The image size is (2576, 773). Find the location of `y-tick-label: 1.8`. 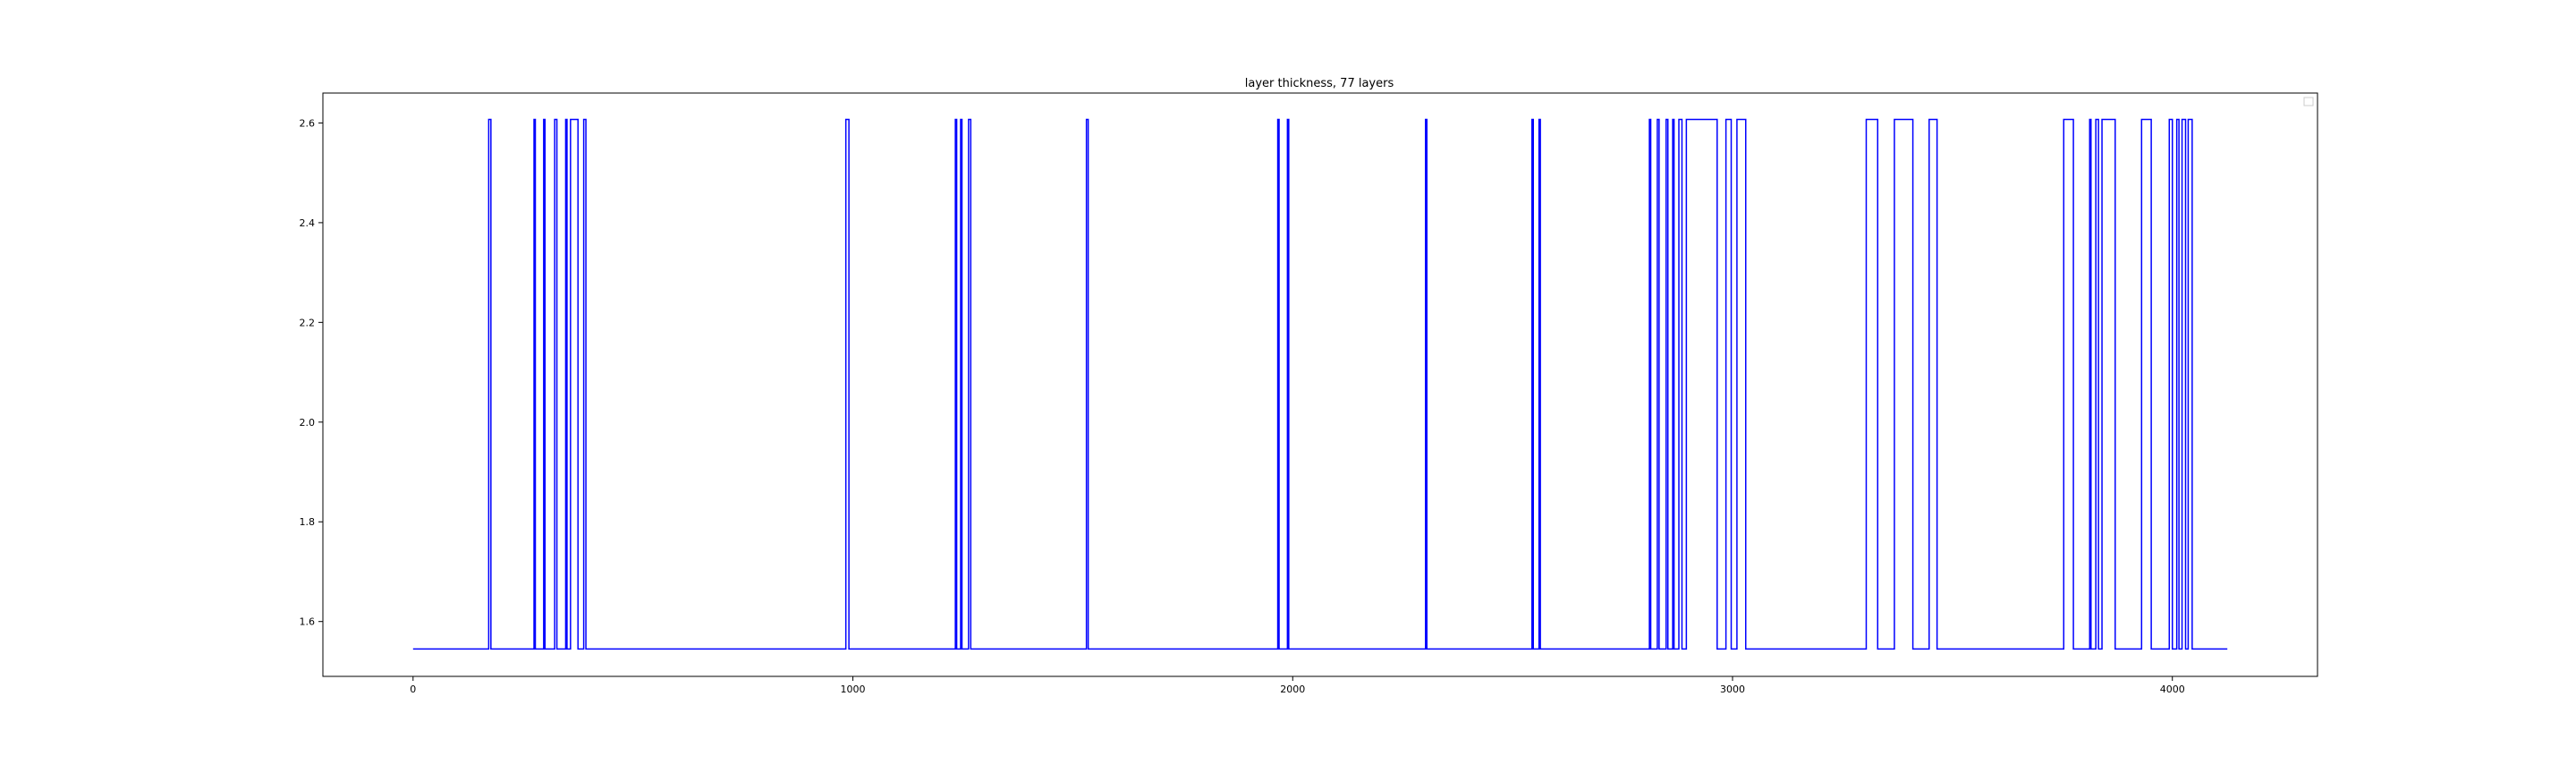

y-tick-label: 1.8 is located at coordinates (308, 522).